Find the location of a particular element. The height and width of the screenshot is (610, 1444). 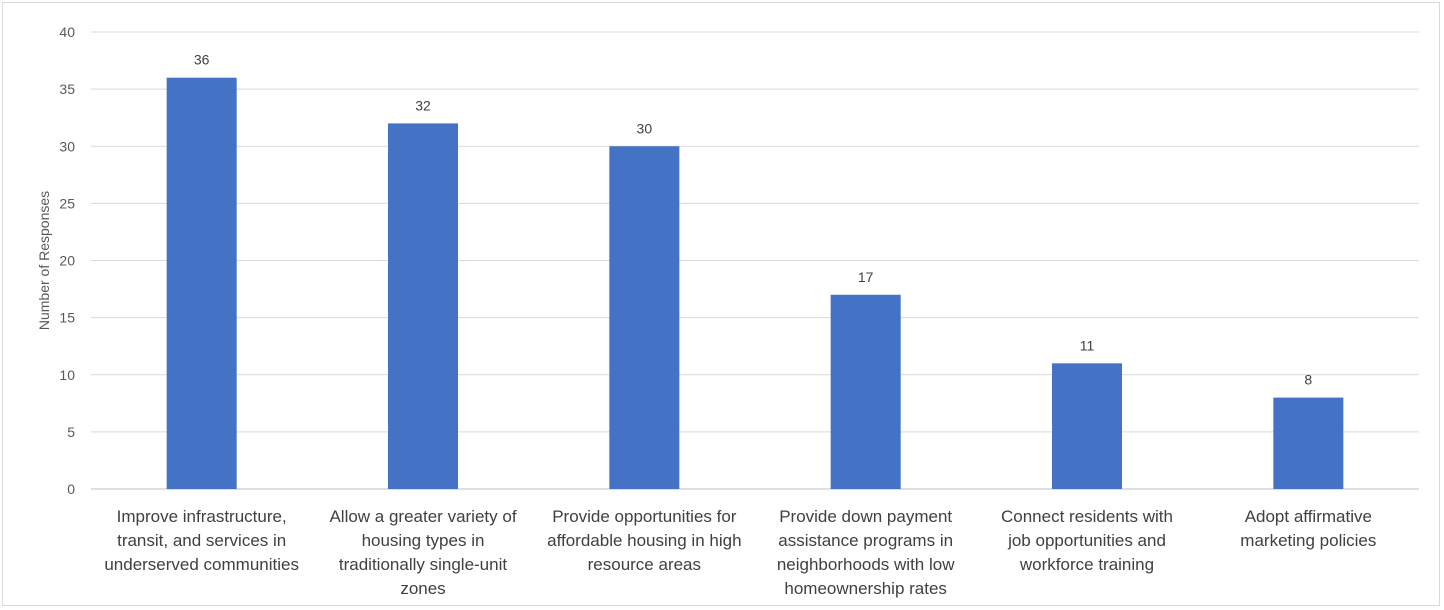

y-tick-label: 25 is located at coordinates (67, 203).